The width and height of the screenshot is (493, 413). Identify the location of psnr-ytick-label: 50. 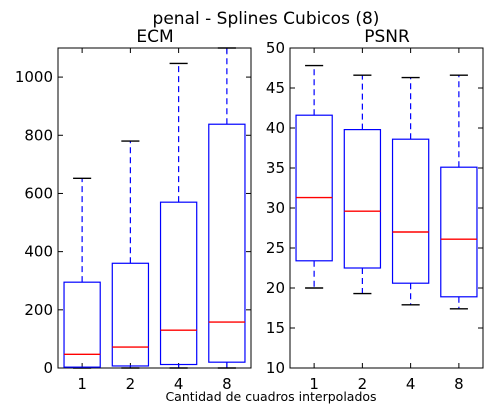
(275, 48).